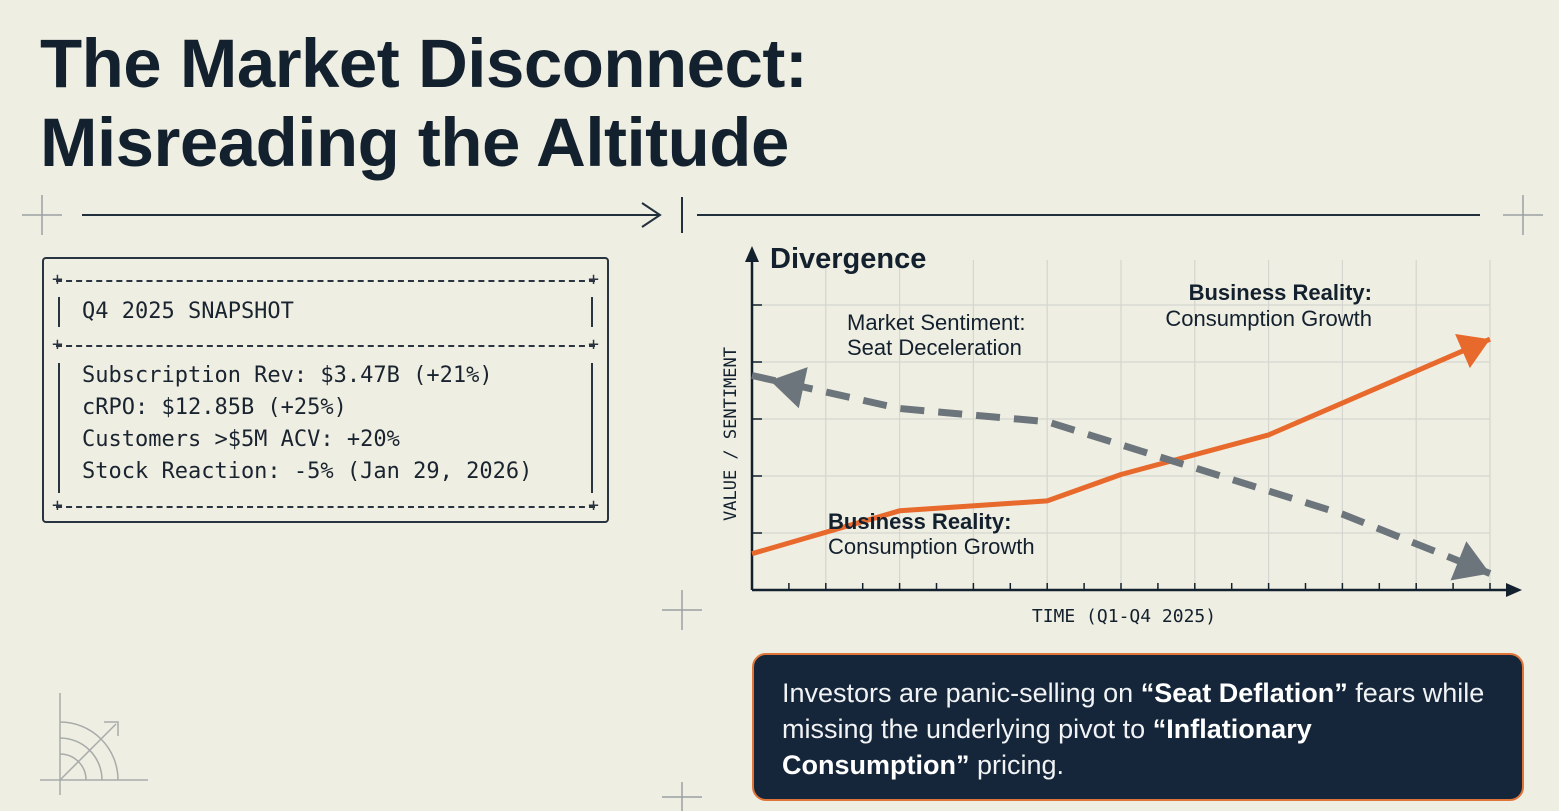 This screenshot has width=1559, height=811. I want to click on annotation-business-reality-bottom: Business Reality: Consumption Growth, so click(931, 534).